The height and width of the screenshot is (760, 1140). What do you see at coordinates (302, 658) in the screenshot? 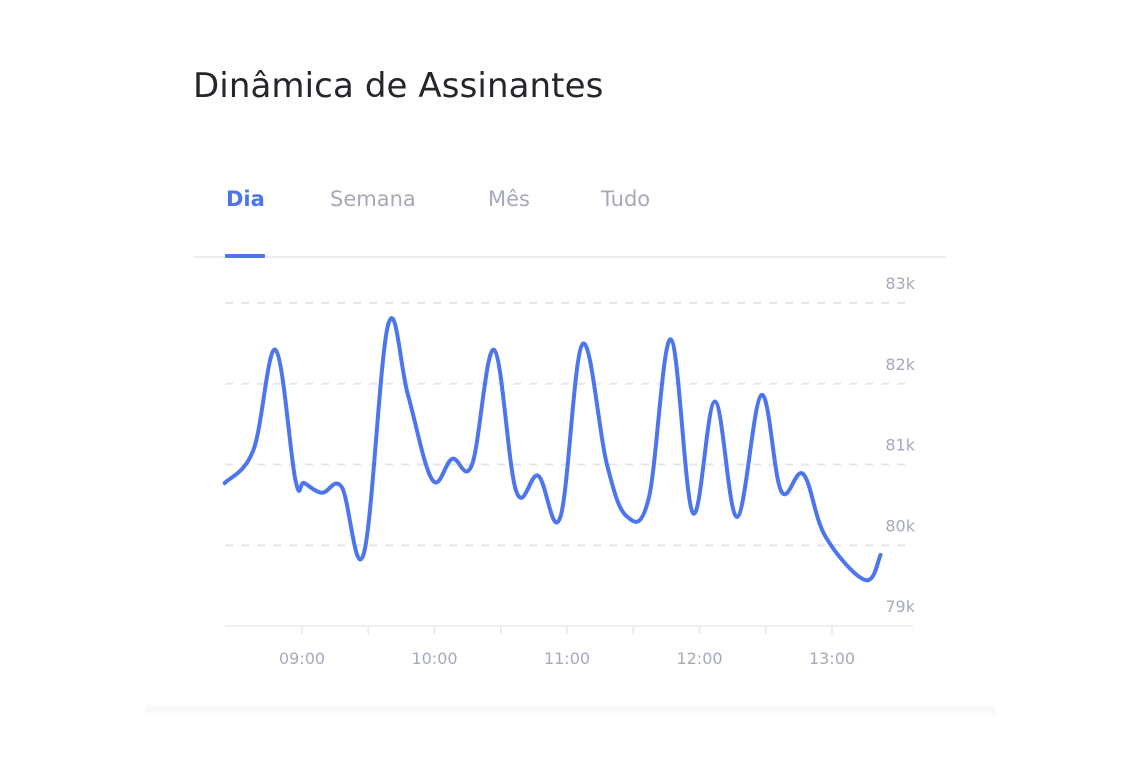
I see `x-tick-label: 09:00` at bounding box center [302, 658].